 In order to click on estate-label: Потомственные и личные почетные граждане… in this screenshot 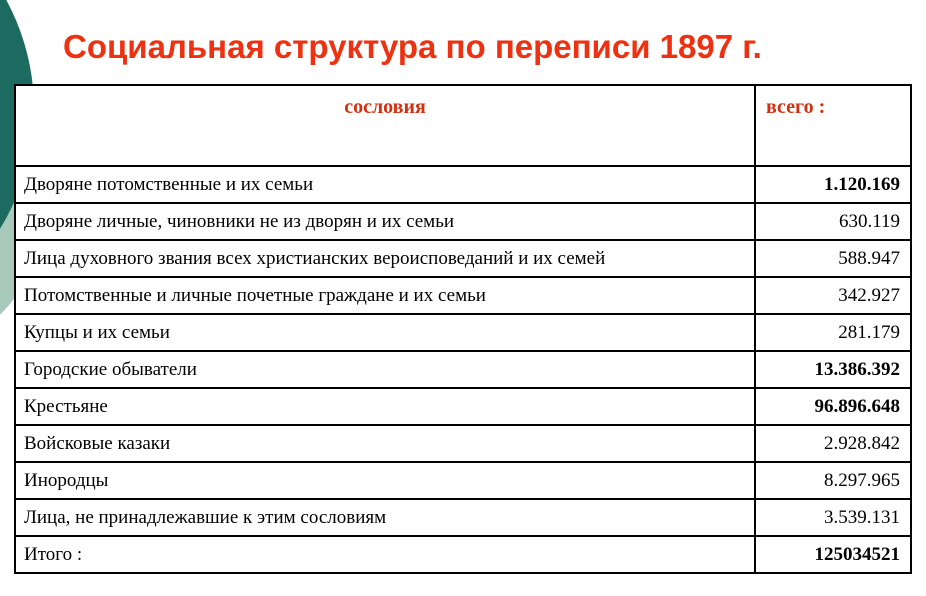, I will do `click(385, 295)`.